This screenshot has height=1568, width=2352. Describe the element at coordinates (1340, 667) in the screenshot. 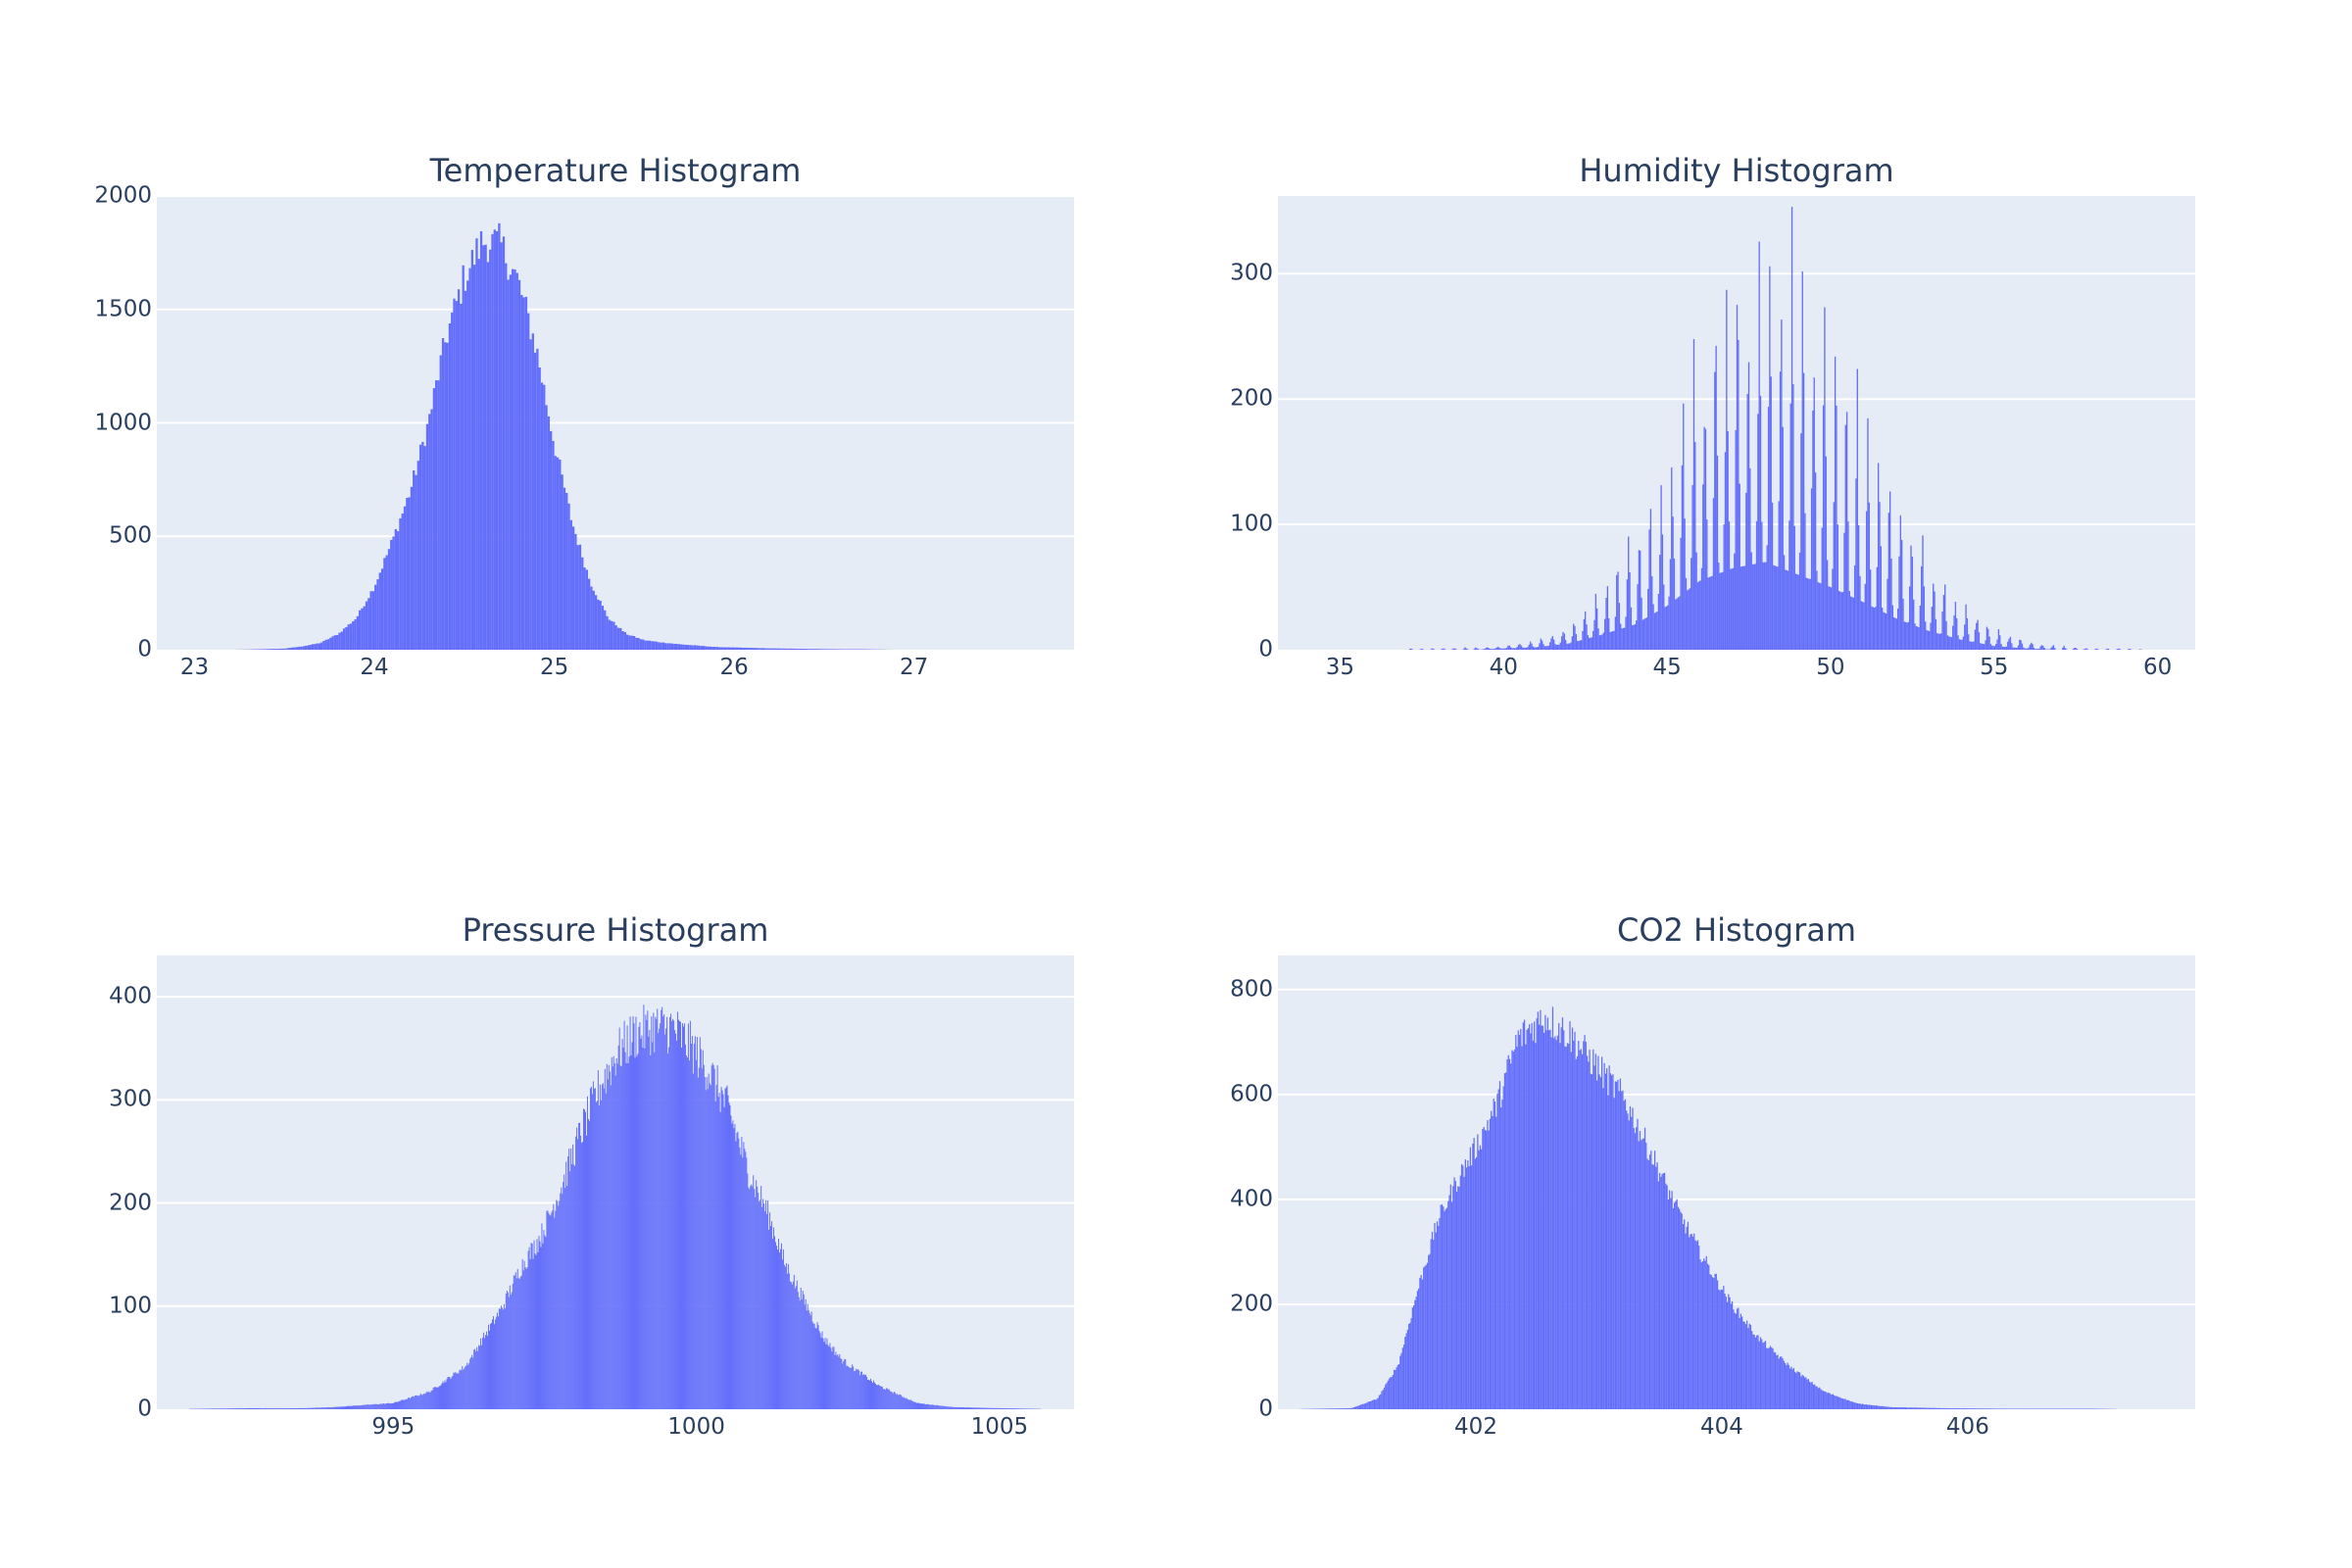

I see `humidity-x-tick-label: 35` at that location.